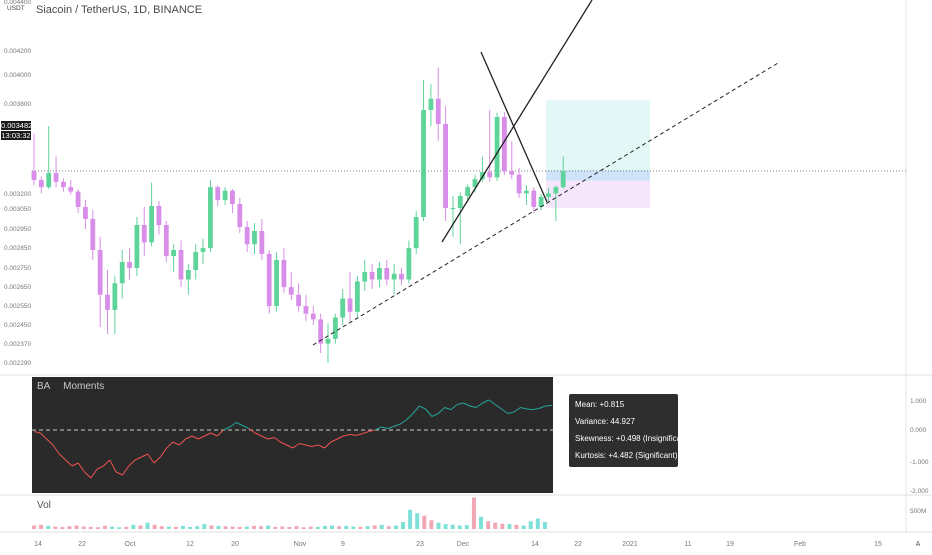 This screenshot has height=555, width=932. What do you see at coordinates (292, 435) in the screenshot?
I see `oscillator-panel` at bounding box center [292, 435].